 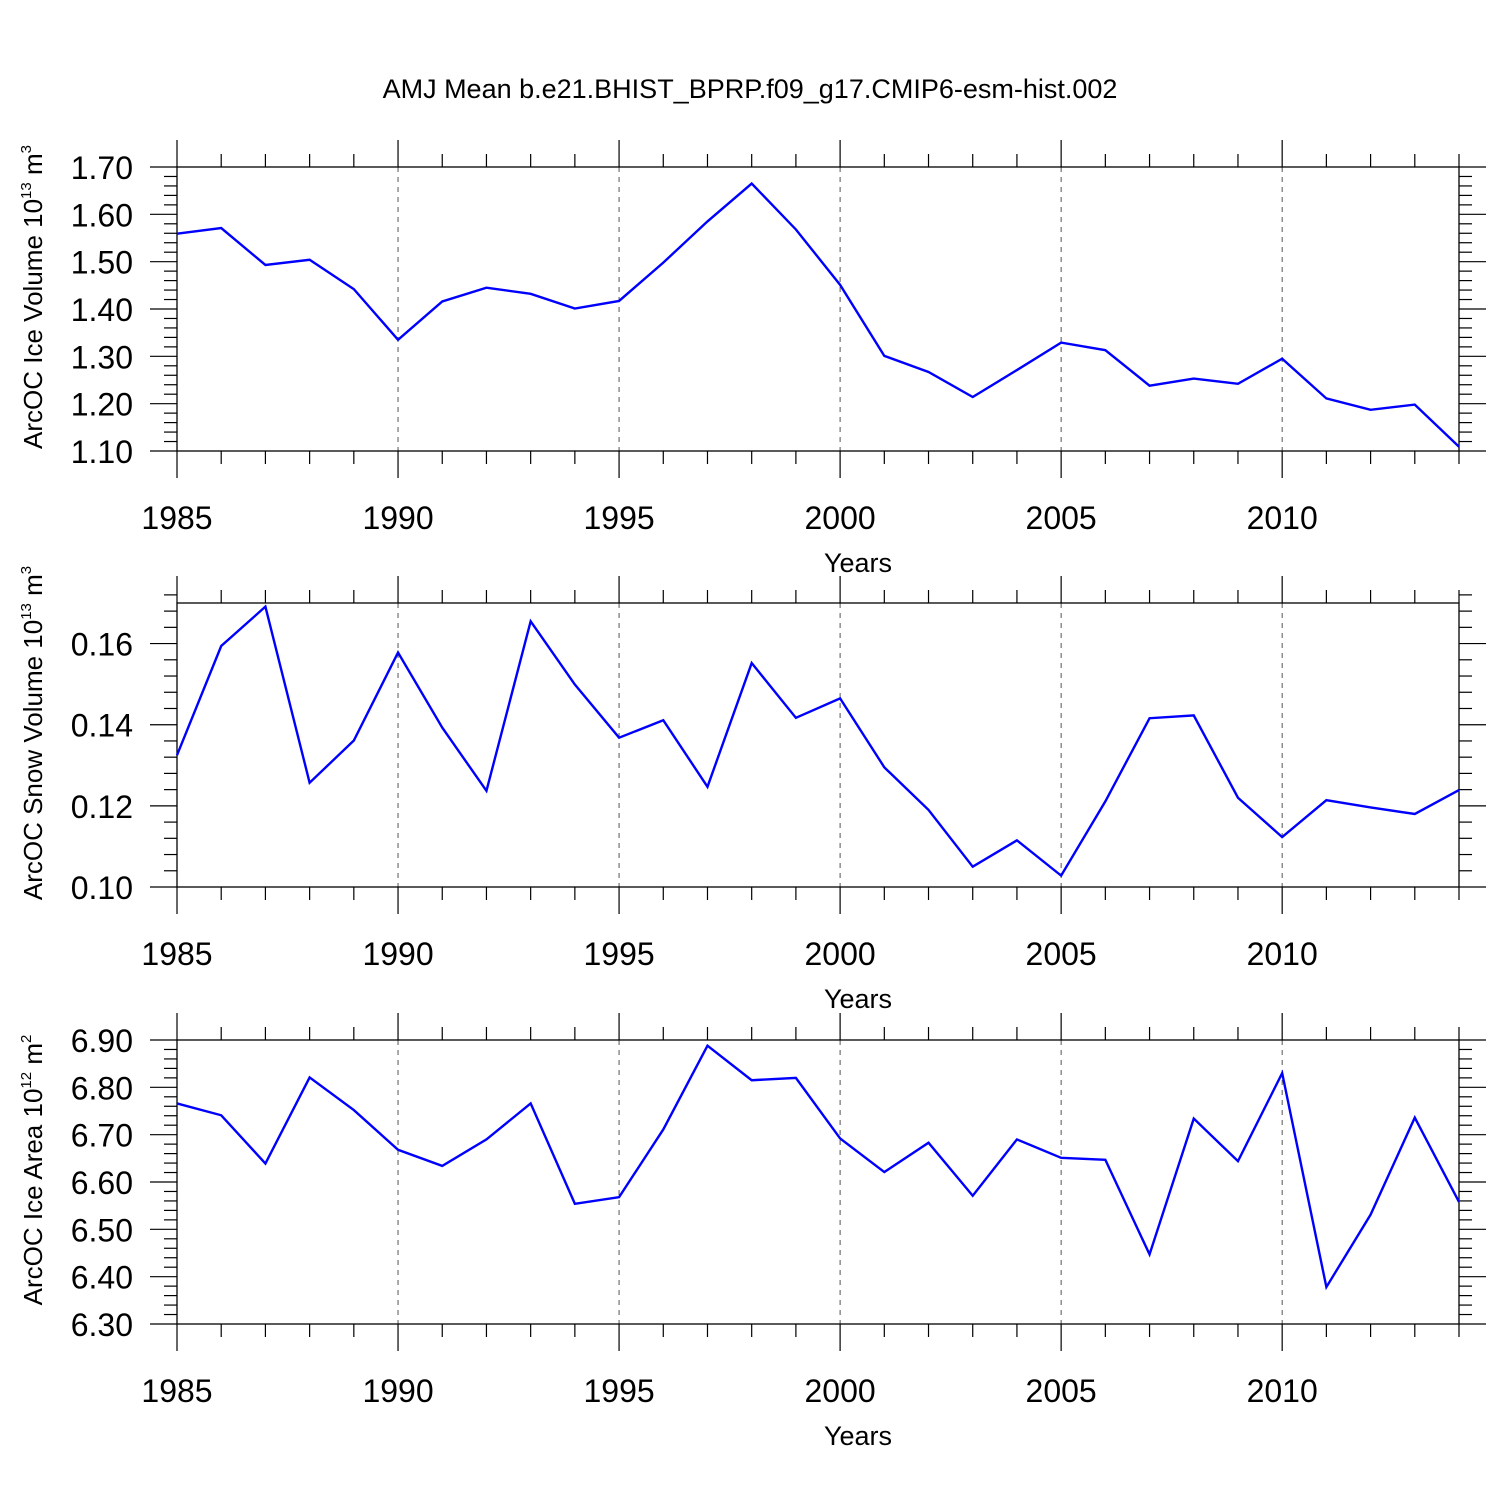 What do you see at coordinates (102, 1136) in the screenshot?
I see `y-tick-label: 6.70` at bounding box center [102, 1136].